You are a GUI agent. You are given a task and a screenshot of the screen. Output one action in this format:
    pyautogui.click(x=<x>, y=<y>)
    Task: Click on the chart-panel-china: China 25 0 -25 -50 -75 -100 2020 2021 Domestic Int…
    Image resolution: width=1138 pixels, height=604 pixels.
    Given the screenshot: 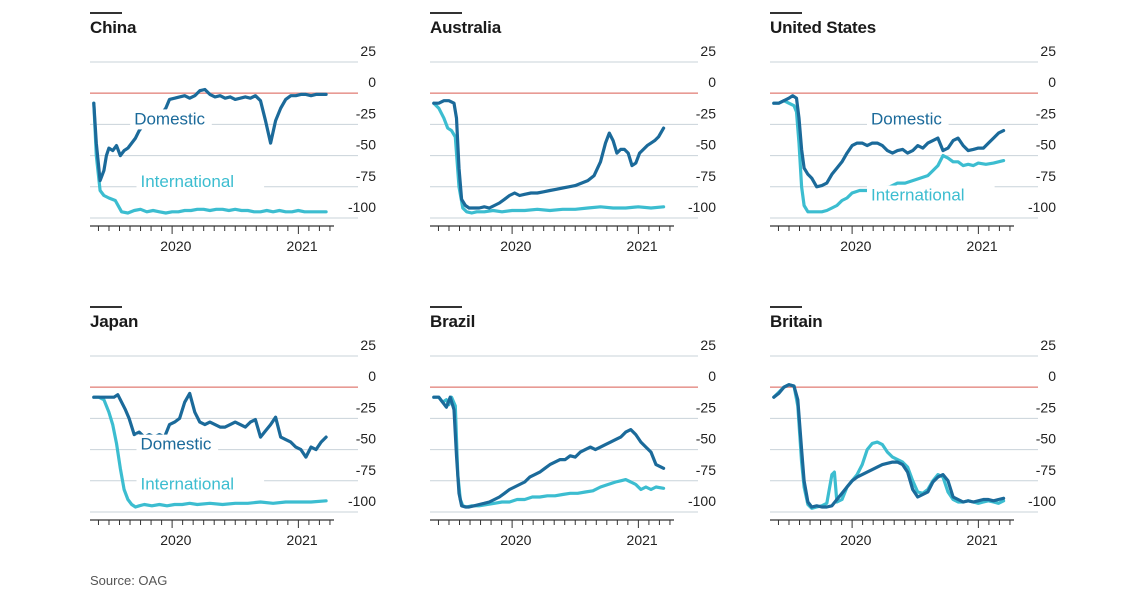 What is the action you would take?
    pyautogui.click(x=240, y=147)
    